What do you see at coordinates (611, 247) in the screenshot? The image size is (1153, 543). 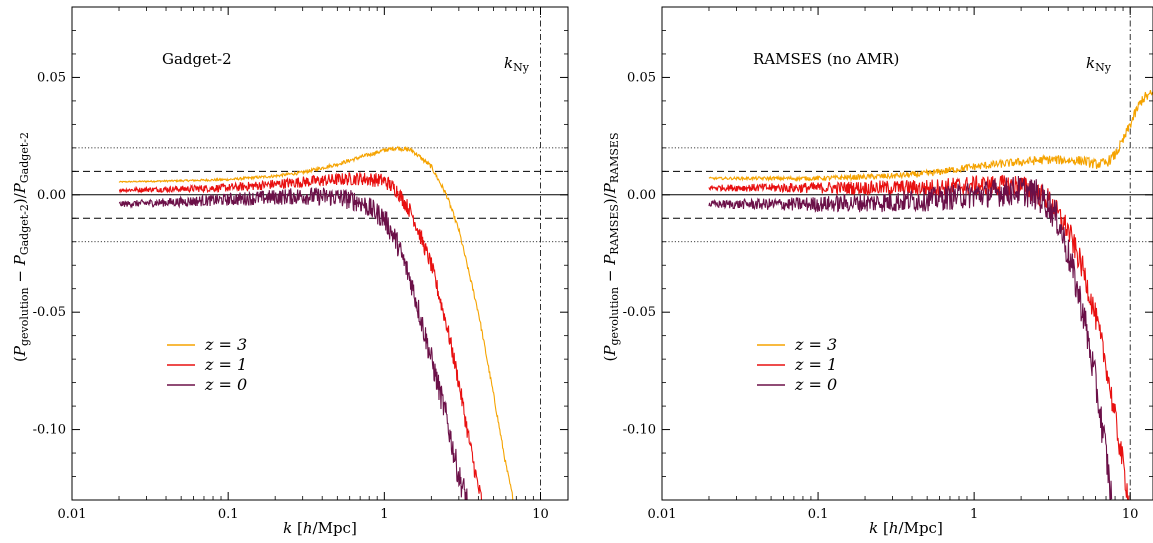 I see `y-axis-label: (Pgevolution − PRAMSES)/PRAMSES` at bounding box center [611, 247].